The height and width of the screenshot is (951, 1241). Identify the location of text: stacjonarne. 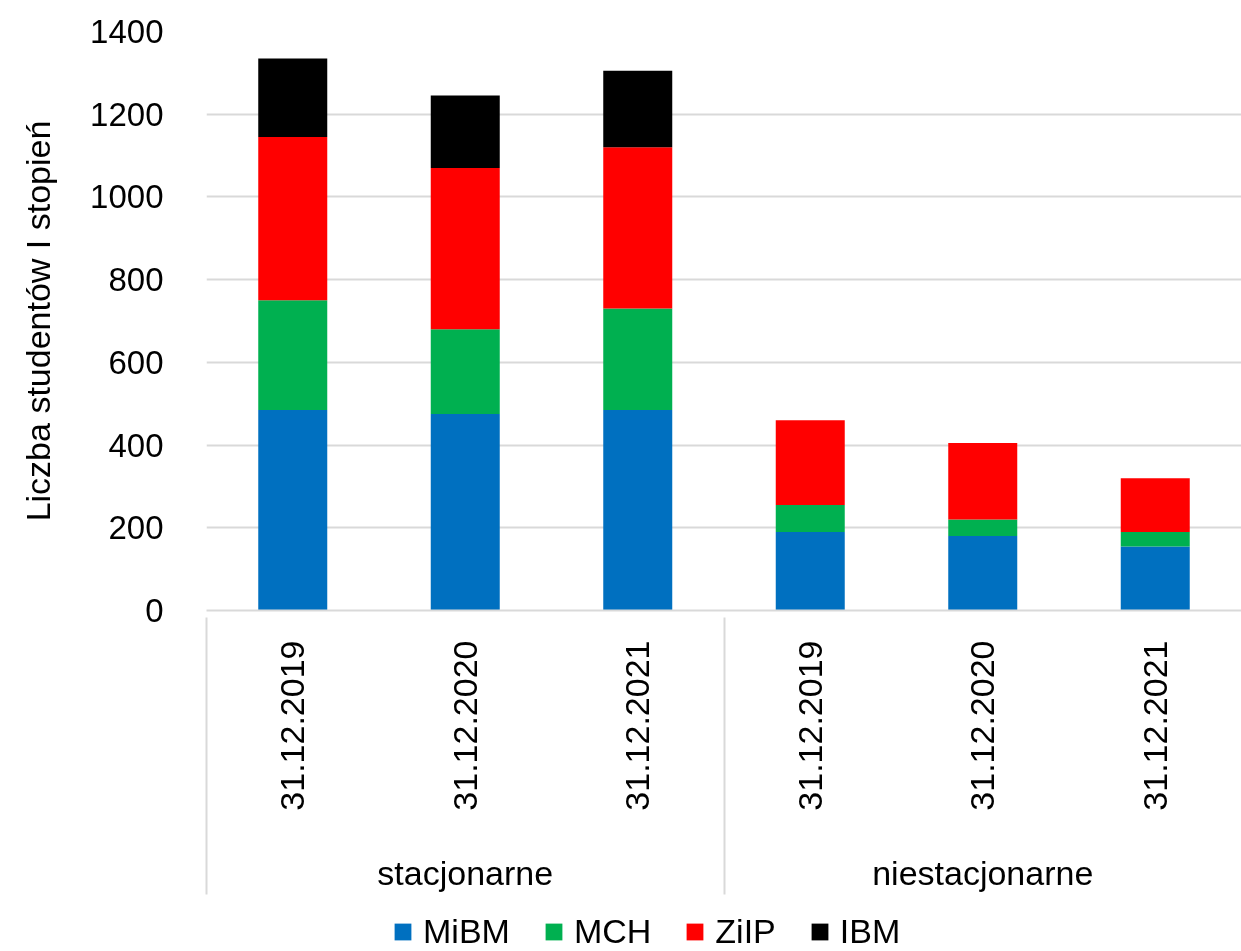
(465, 872).